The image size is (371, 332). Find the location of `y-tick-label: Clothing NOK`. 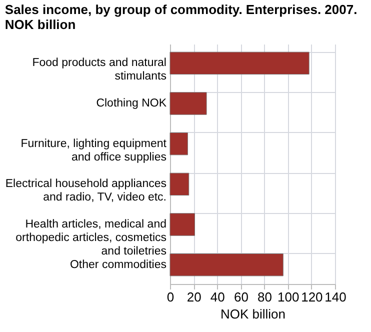

y-tick-label: Clothing NOK is located at coordinates (131, 103).